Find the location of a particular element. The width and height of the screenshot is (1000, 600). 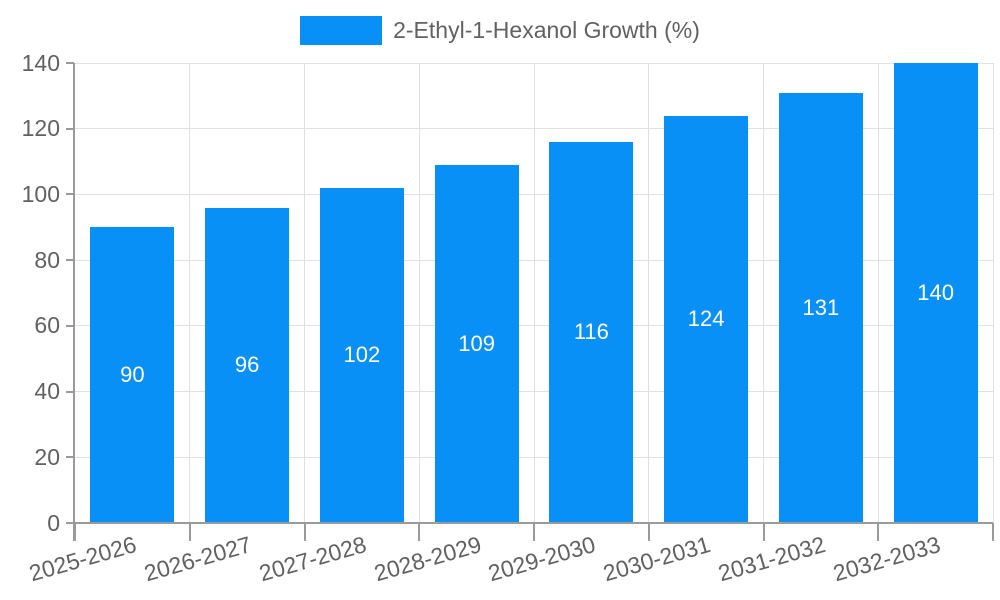

bar: 131 is located at coordinates (820, 307).